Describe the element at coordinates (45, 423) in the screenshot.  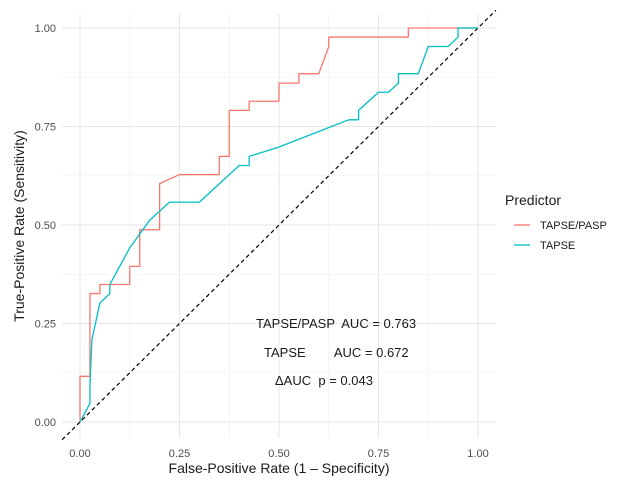
I see `y-tick-label: 0.00` at that location.